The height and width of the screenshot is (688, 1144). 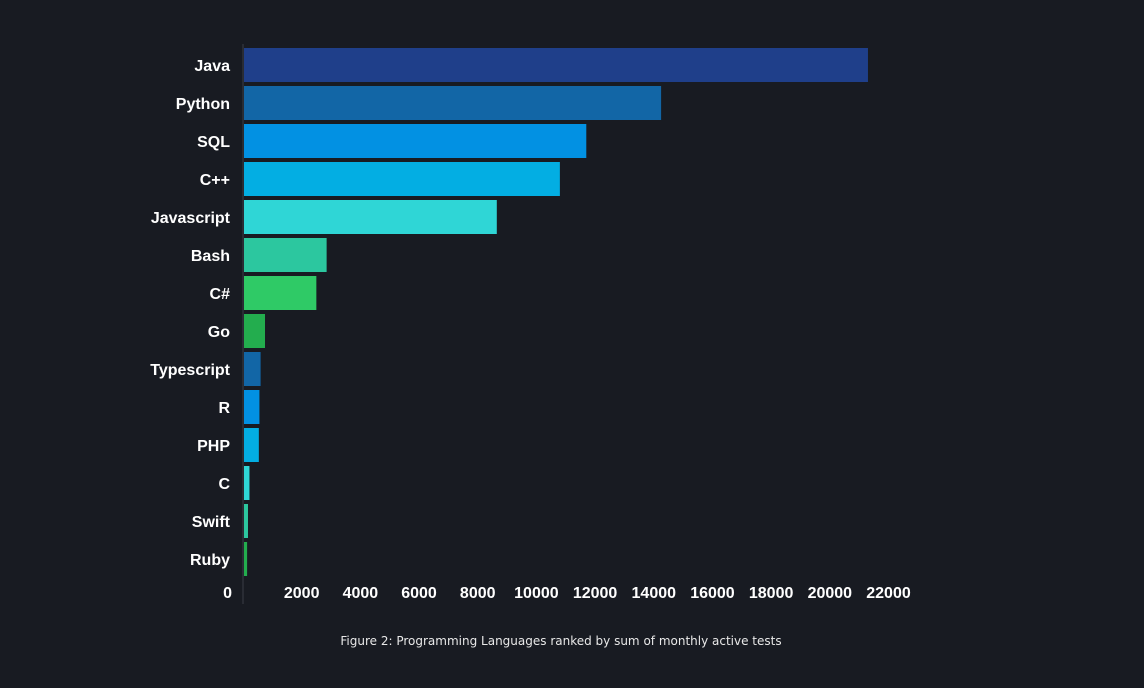 What do you see at coordinates (212, 66) in the screenshot?
I see `category-label-java: Java` at bounding box center [212, 66].